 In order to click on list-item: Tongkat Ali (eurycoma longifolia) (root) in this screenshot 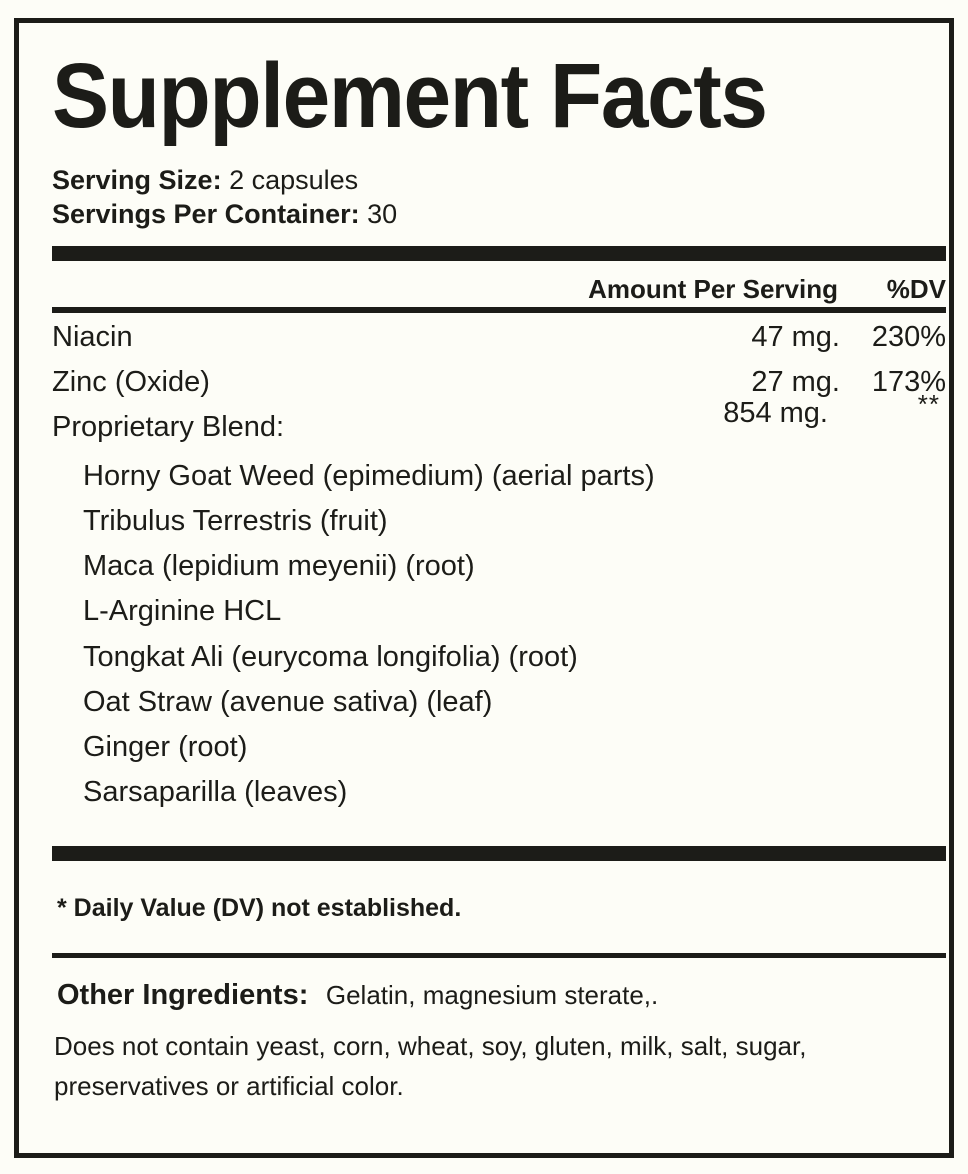, I will do `click(330, 656)`.